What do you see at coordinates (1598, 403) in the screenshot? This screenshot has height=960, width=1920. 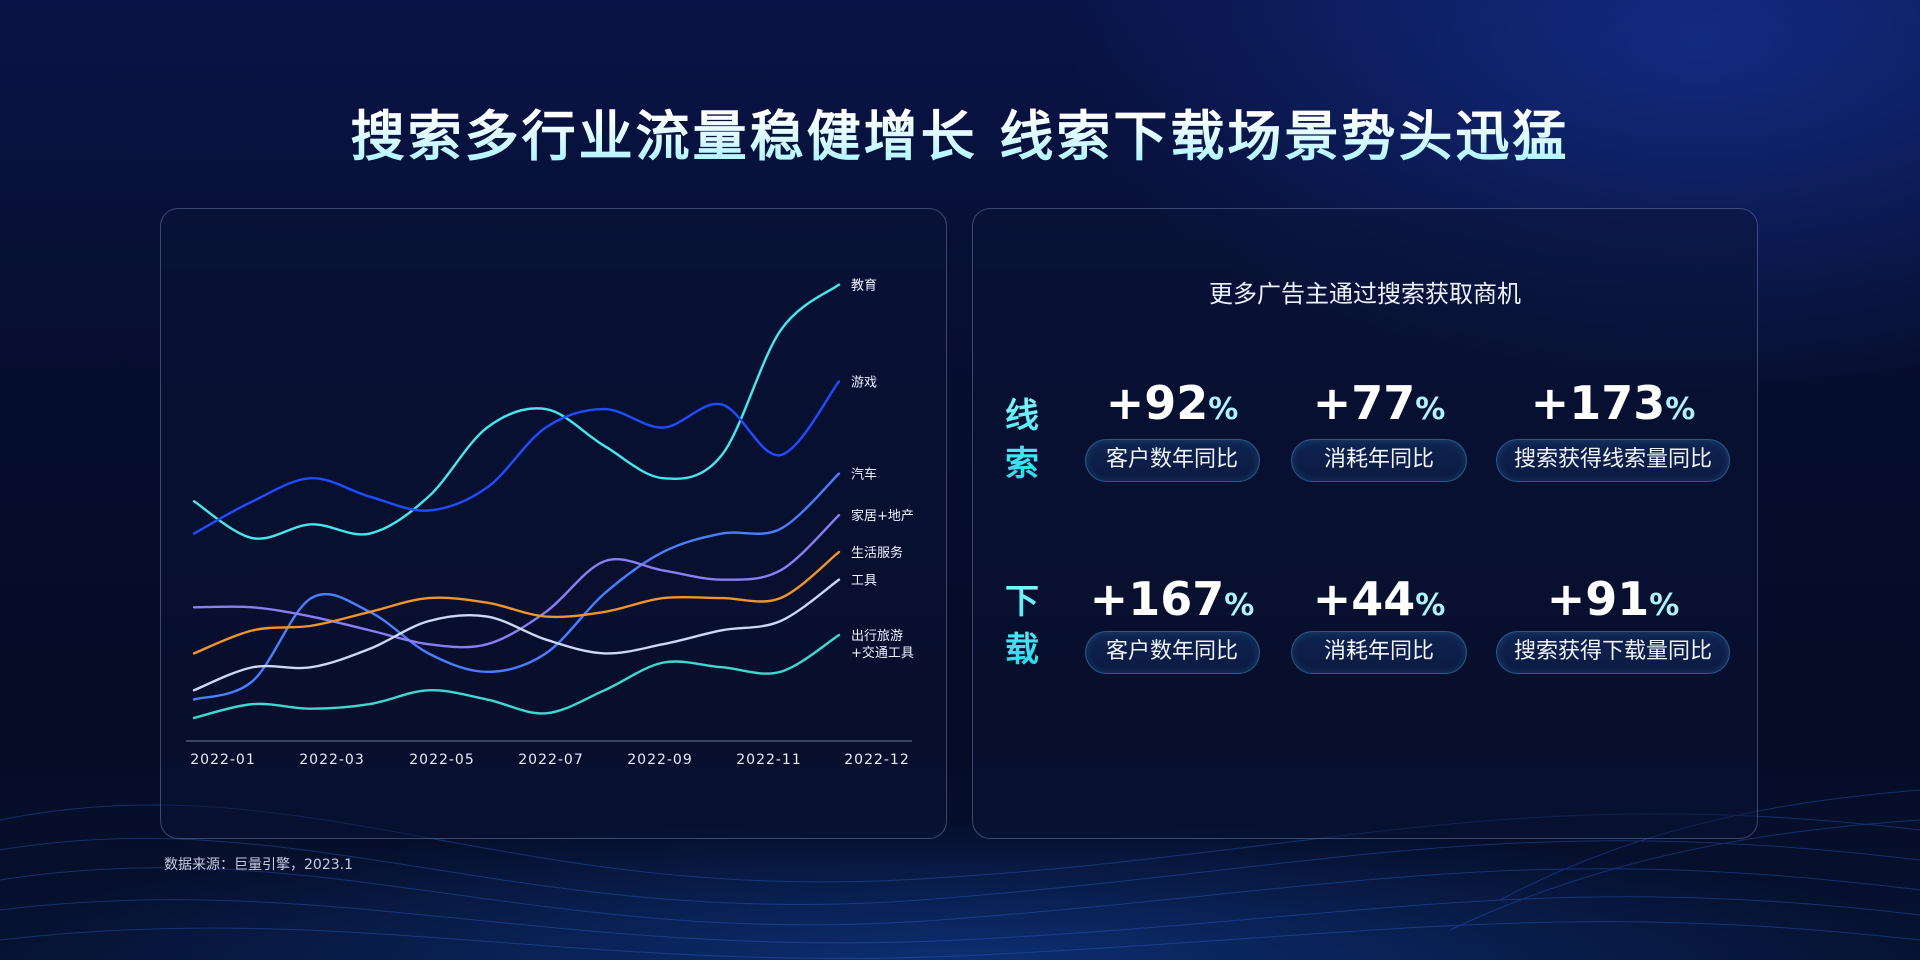 I see `stat-number: +173` at bounding box center [1598, 403].